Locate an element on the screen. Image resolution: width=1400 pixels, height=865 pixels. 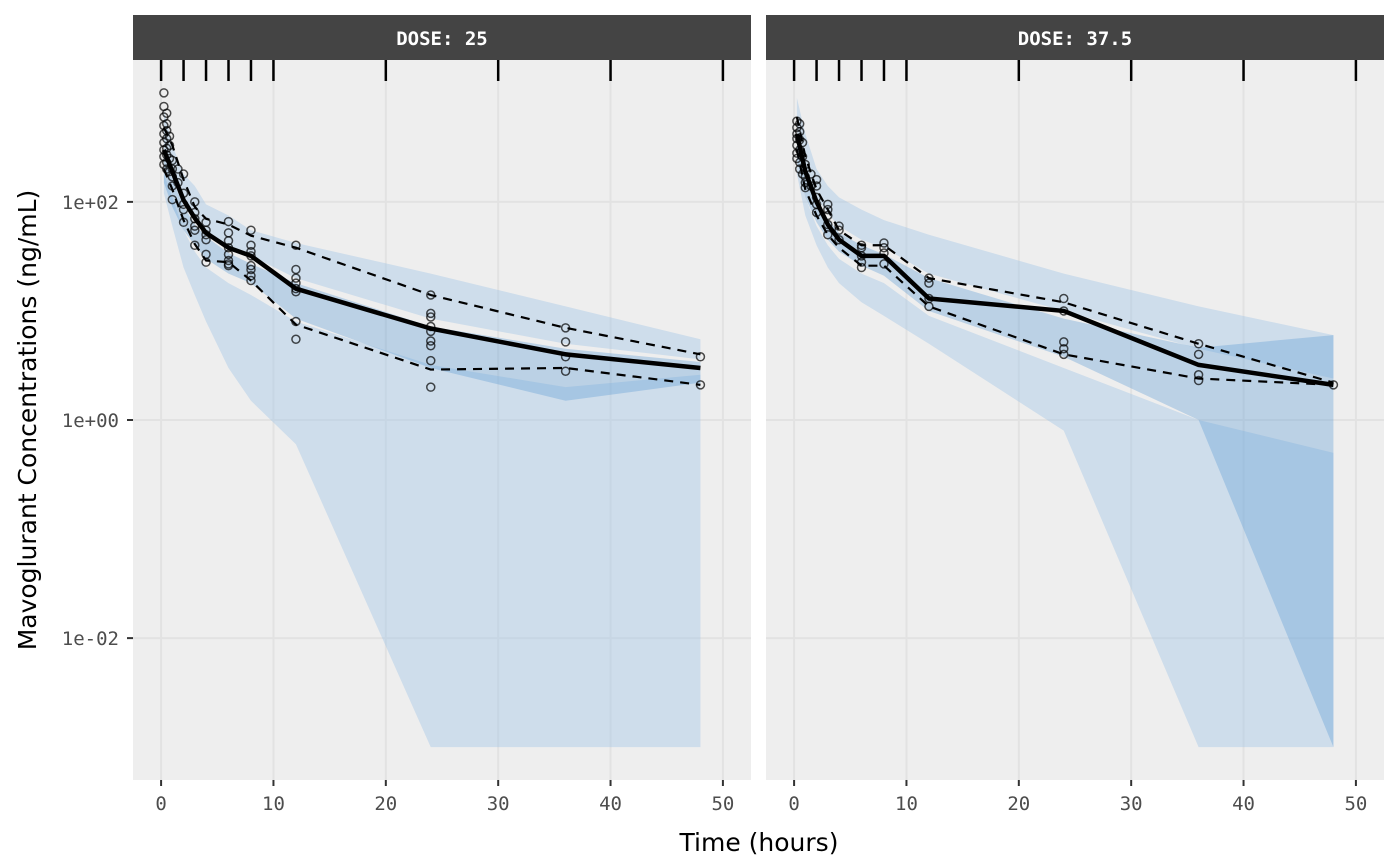
x-tick-label: 10 is located at coordinates (273, 804).